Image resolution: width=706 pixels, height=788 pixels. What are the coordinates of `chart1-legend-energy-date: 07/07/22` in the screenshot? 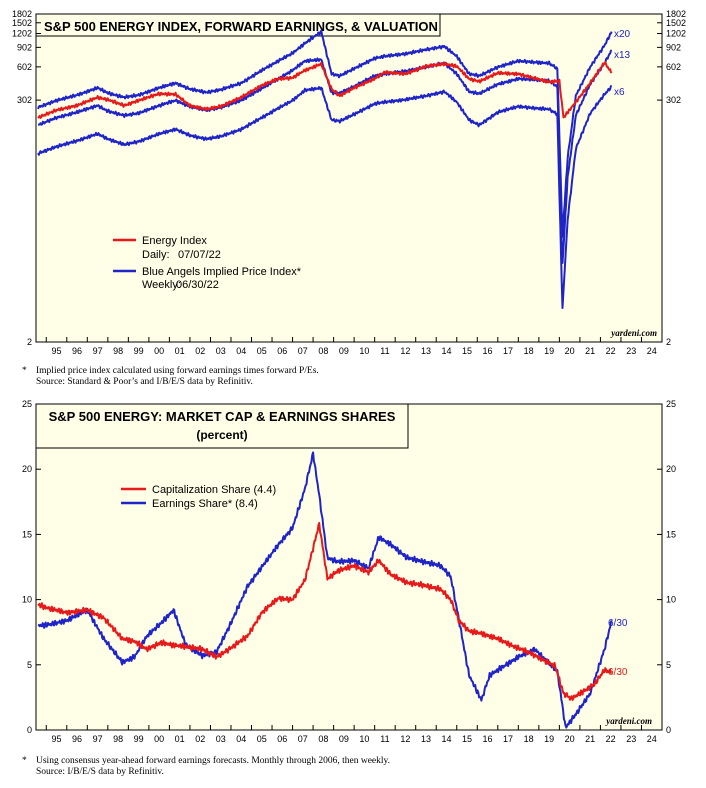 It's located at (199, 255).